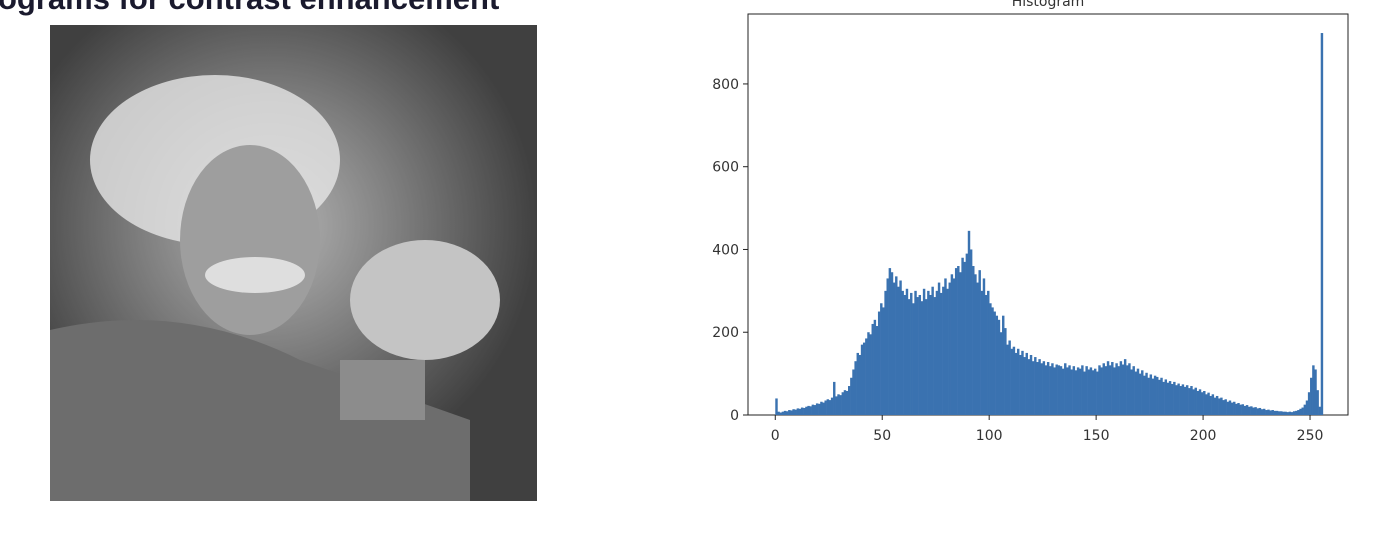 The height and width of the screenshot is (542, 1384). What do you see at coordinates (725, 333) in the screenshot?
I see `y-tick-label: 200` at bounding box center [725, 333].